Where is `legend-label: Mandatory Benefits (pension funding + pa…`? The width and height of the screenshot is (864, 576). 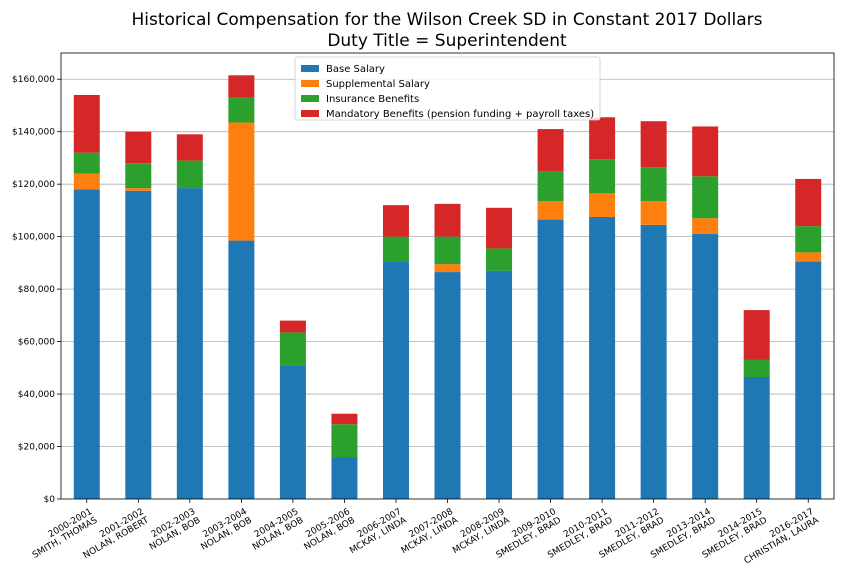 legend-label: Mandatory Benefits (pension funding + pa… is located at coordinates (460, 114).